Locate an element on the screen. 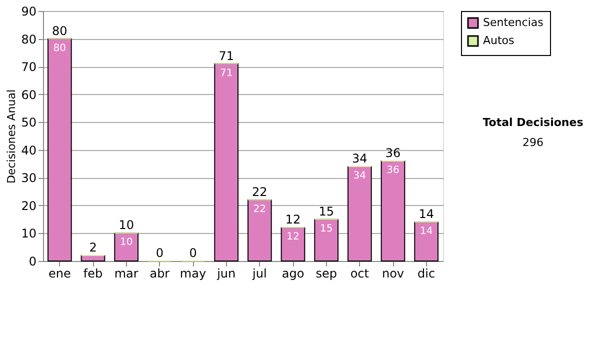 The width and height of the screenshot is (600, 340). y-tick-label: 0 is located at coordinates (32, 261).